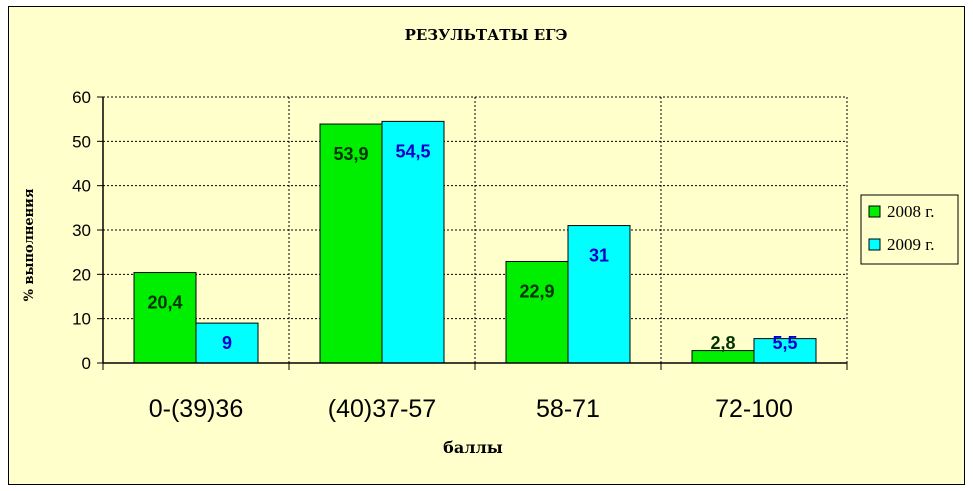 The height and width of the screenshot is (491, 973). Describe the element at coordinates (81, 274) in the screenshot. I see `y-tick-label: 20` at that location.